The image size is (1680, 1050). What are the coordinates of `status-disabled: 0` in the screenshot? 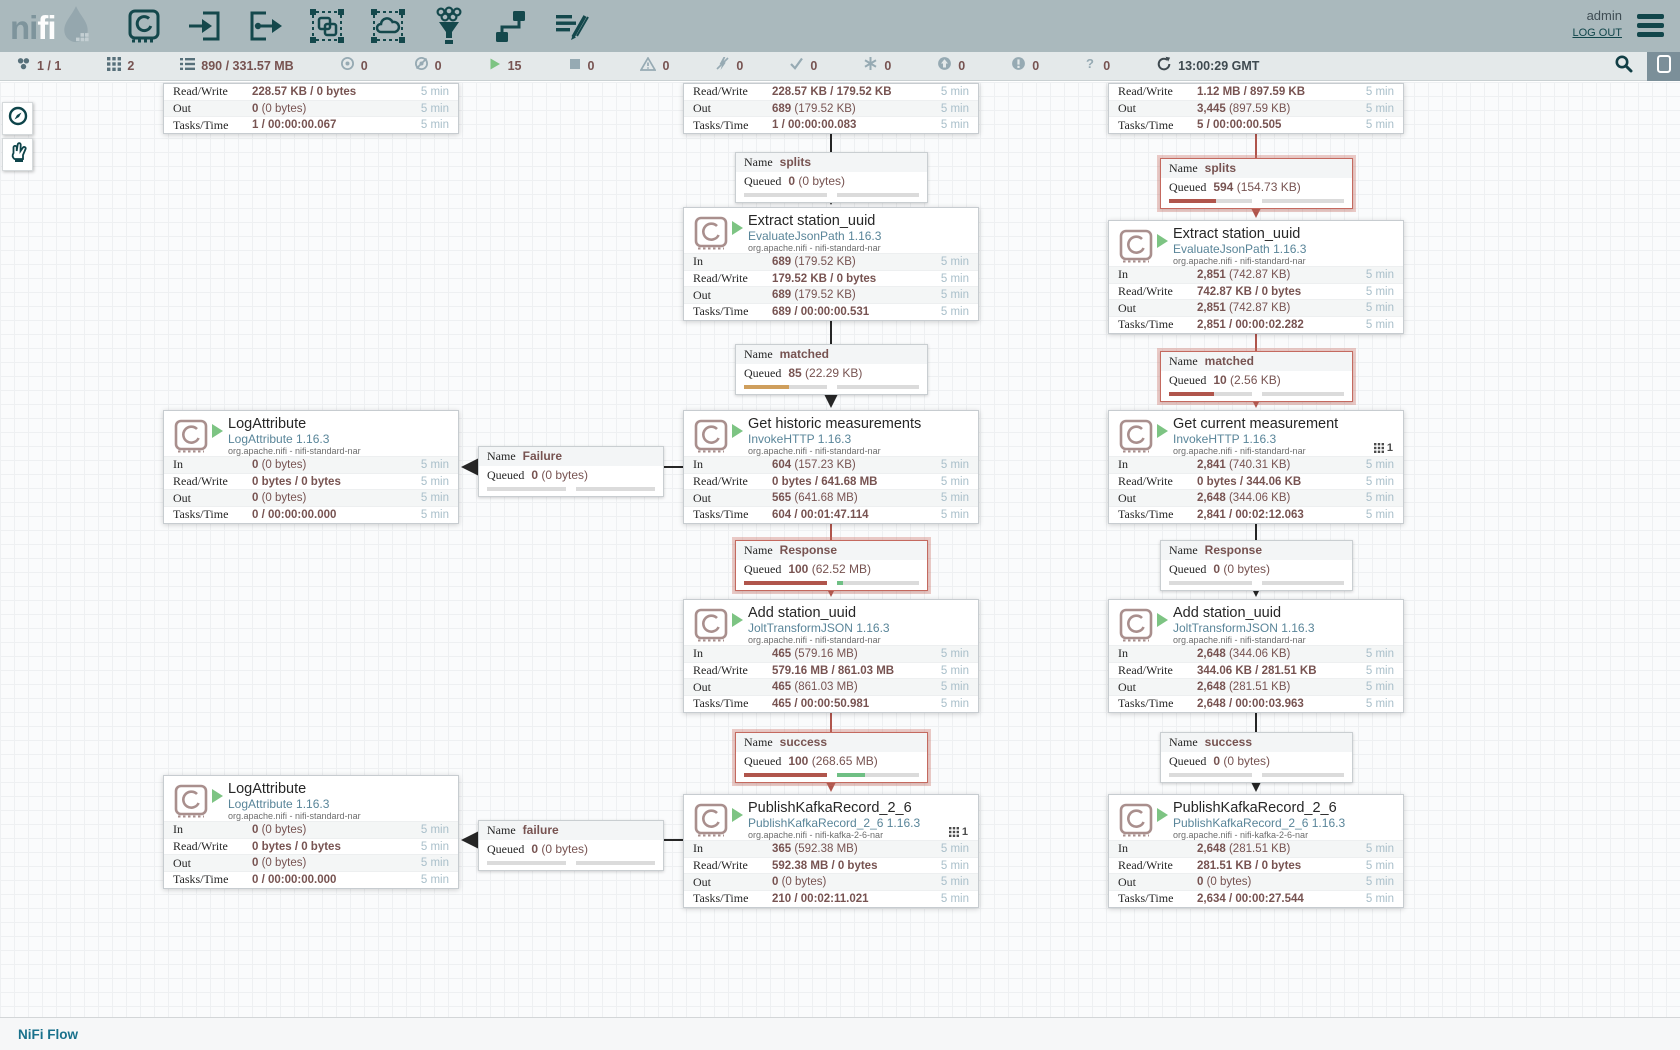 It's located at (729, 66).